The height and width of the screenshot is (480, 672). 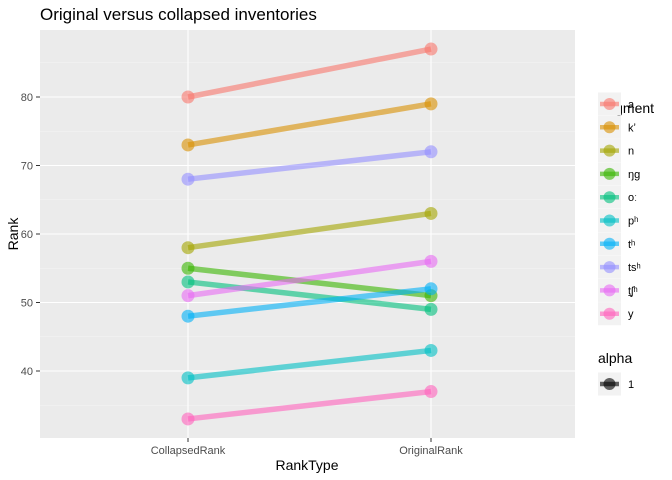 I want to click on series-oː, so click(x=309, y=295).